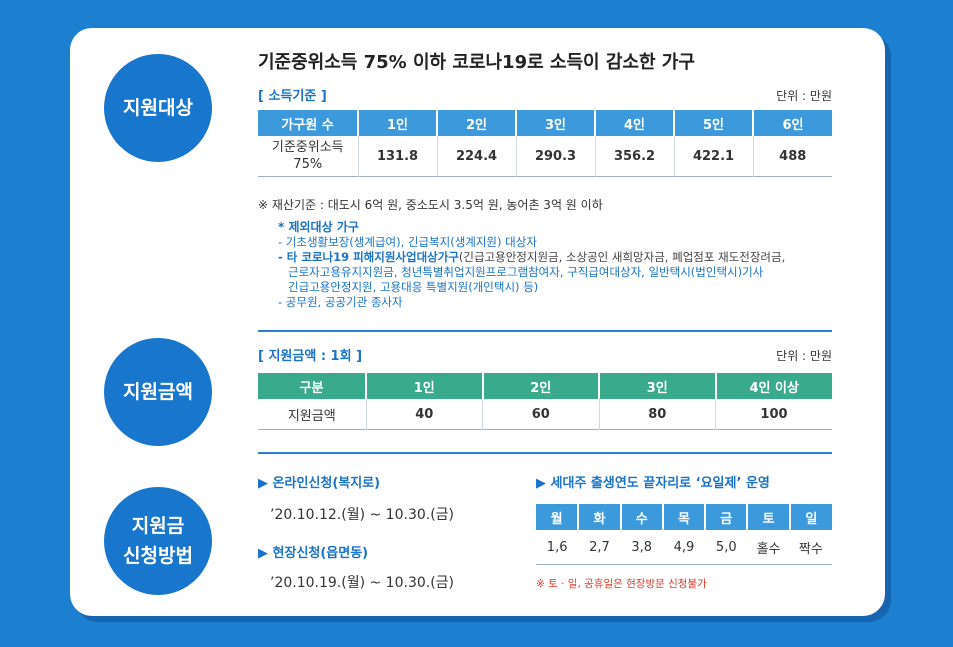  I want to click on weekend-warning-note: ※ 토 · 일, 공휴일은 현장방문 신청불가, so click(621, 584).